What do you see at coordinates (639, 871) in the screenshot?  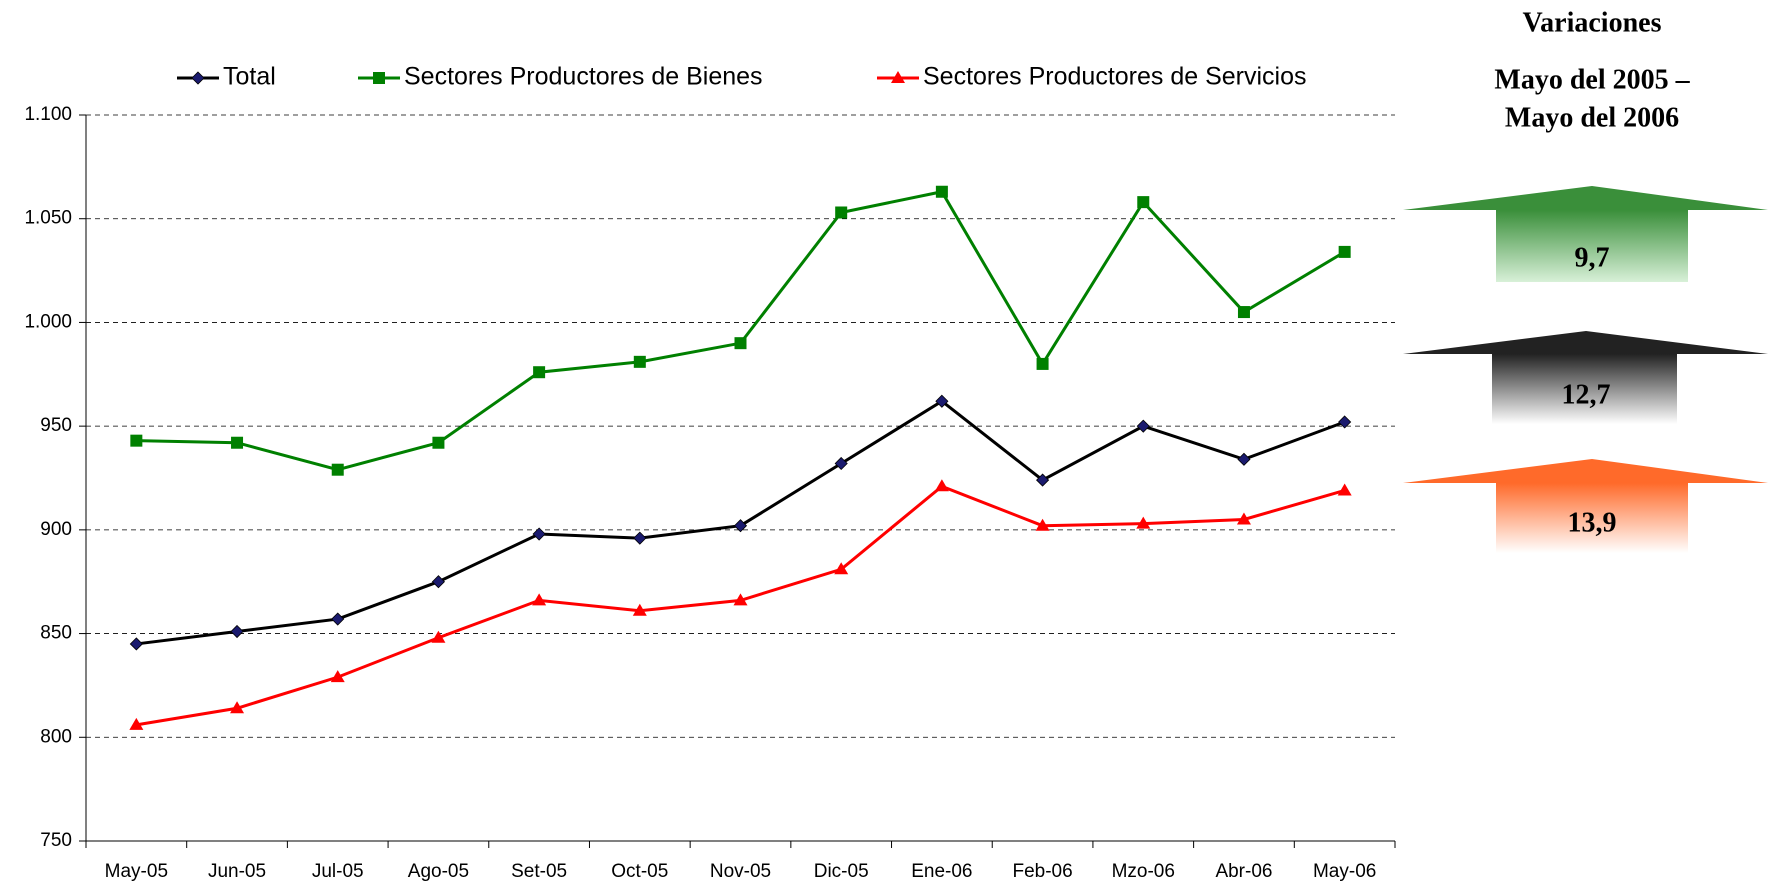 I see `x-tick-label: Oct-05` at bounding box center [639, 871].